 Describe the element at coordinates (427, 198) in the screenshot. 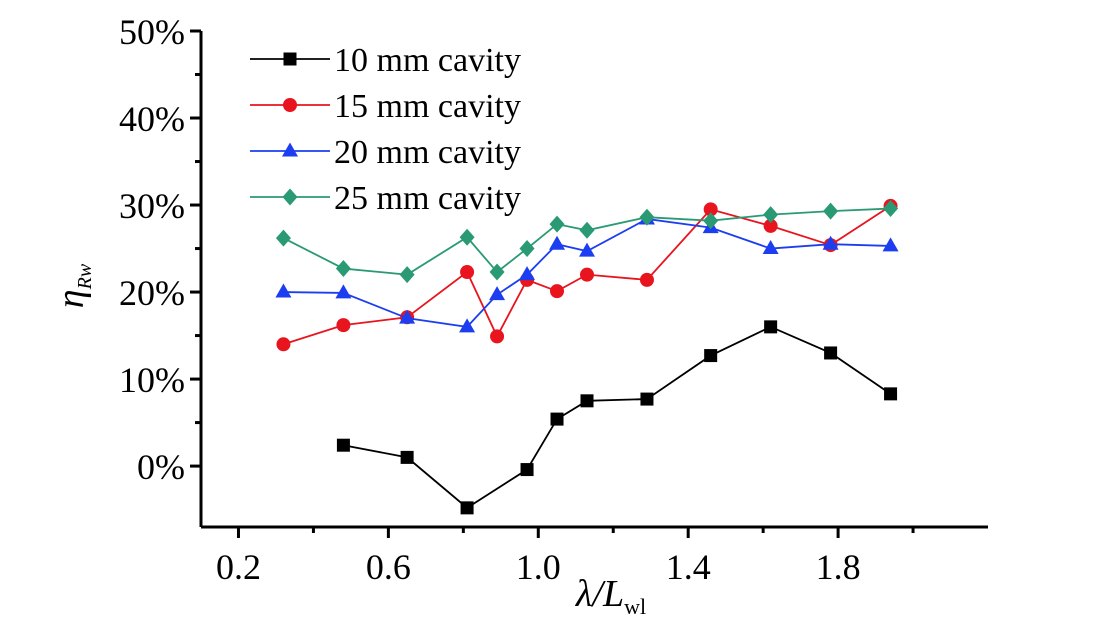

I see `legend-label: 25 mm cavity` at that location.